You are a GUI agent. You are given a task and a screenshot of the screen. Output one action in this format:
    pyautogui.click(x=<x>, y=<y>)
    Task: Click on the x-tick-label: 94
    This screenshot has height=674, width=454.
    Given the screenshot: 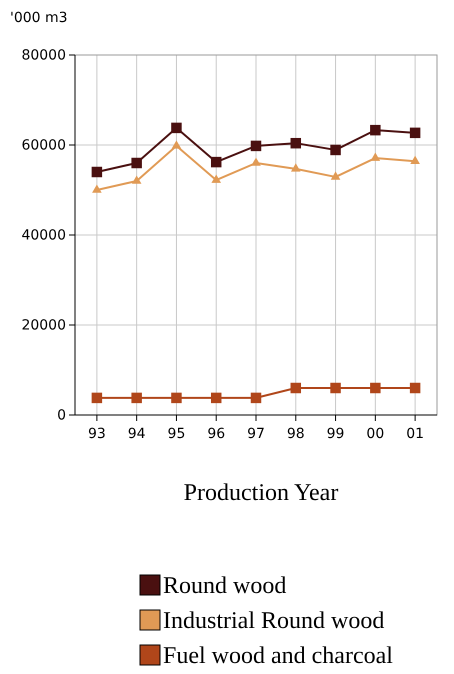 What is the action you would take?
    pyautogui.click(x=137, y=434)
    